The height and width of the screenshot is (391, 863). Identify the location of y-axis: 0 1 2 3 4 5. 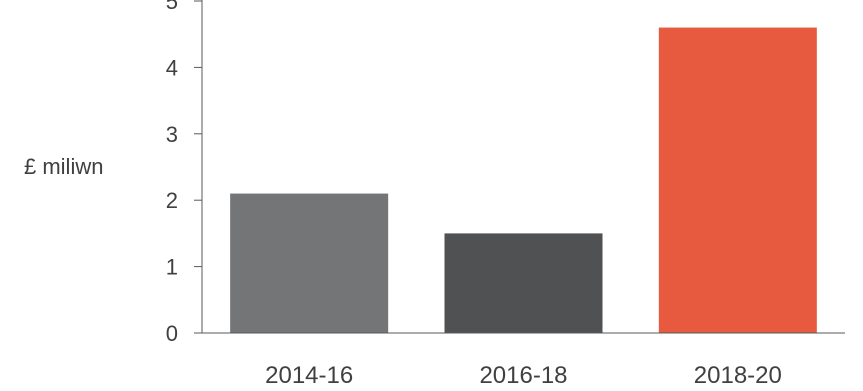
(184, 173).